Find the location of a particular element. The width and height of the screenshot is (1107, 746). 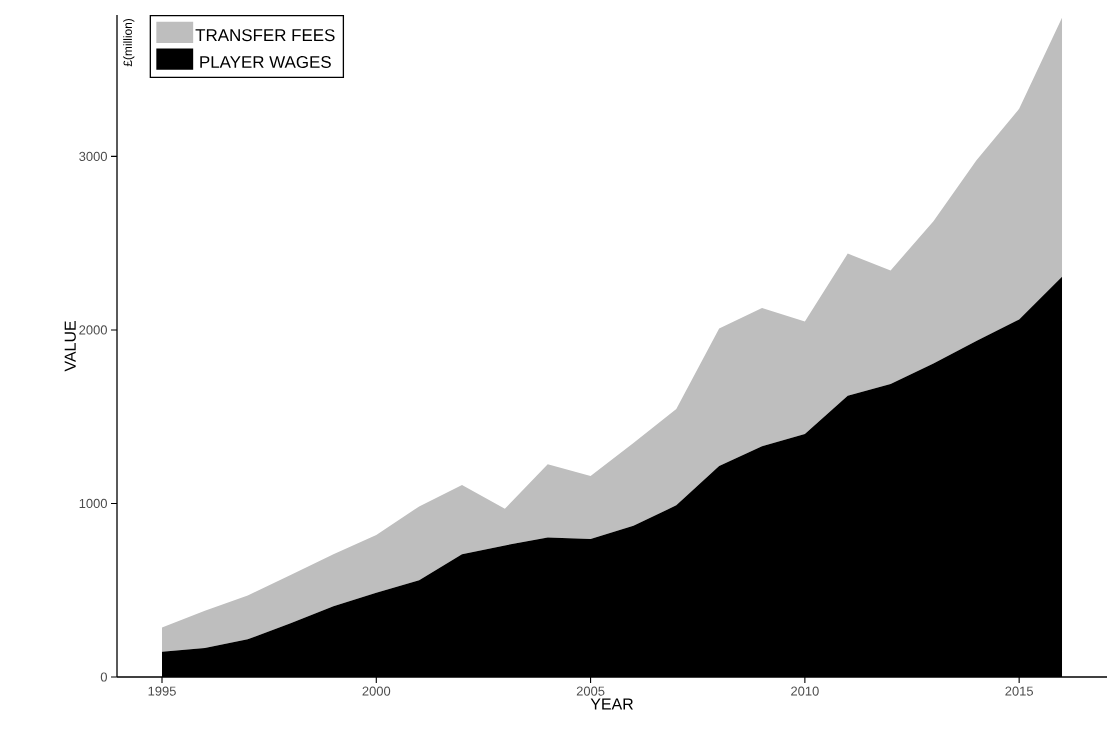

y-tick-label: 3000 is located at coordinates (93, 156).